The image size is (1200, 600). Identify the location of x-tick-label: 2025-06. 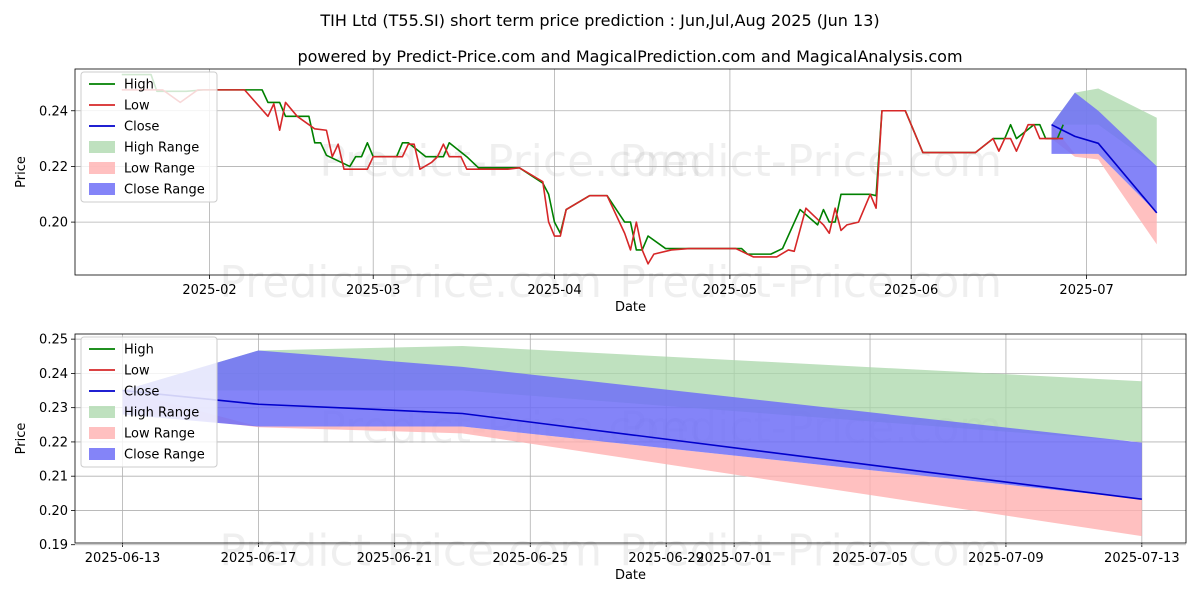
(911, 290).